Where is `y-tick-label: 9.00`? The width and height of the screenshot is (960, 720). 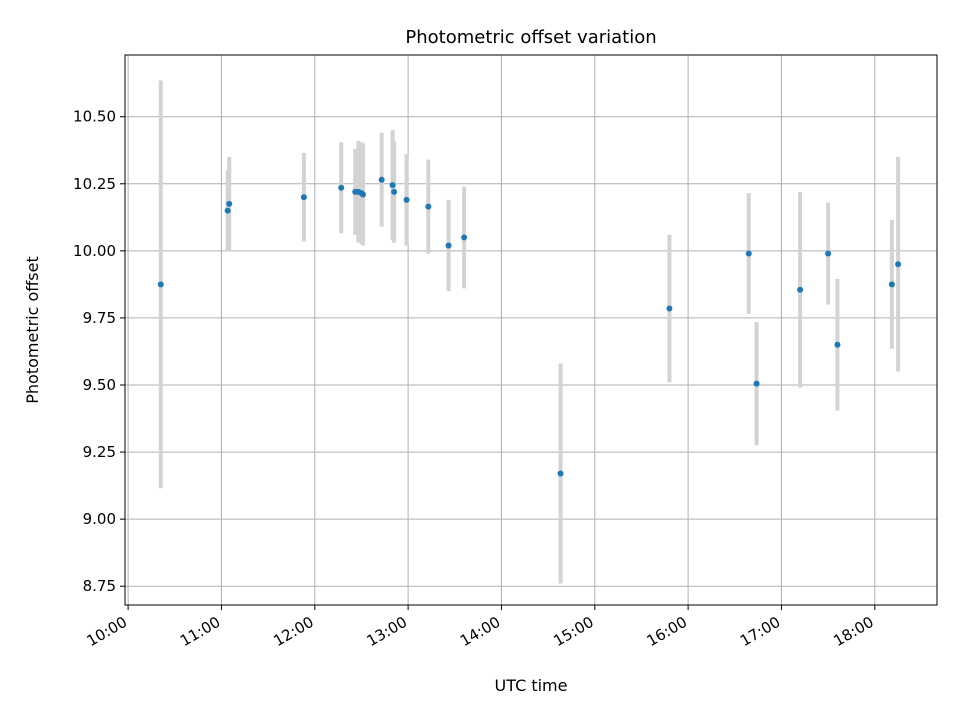 y-tick-label: 9.00 is located at coordinates (99, 519).